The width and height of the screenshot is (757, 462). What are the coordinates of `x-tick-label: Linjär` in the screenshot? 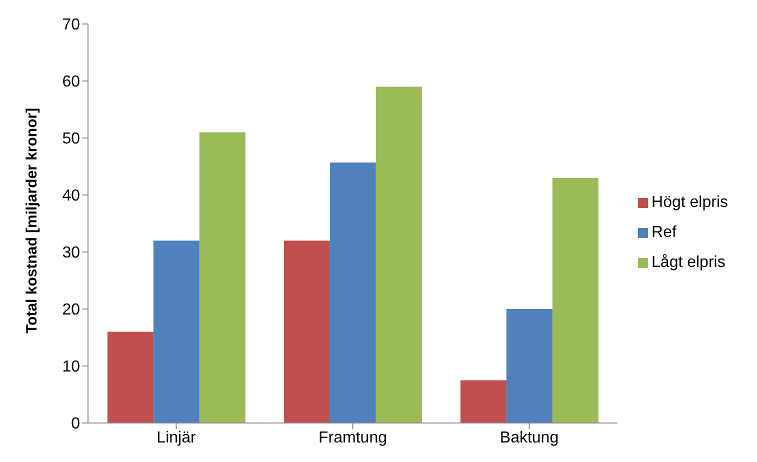 It's located at (176, 437).